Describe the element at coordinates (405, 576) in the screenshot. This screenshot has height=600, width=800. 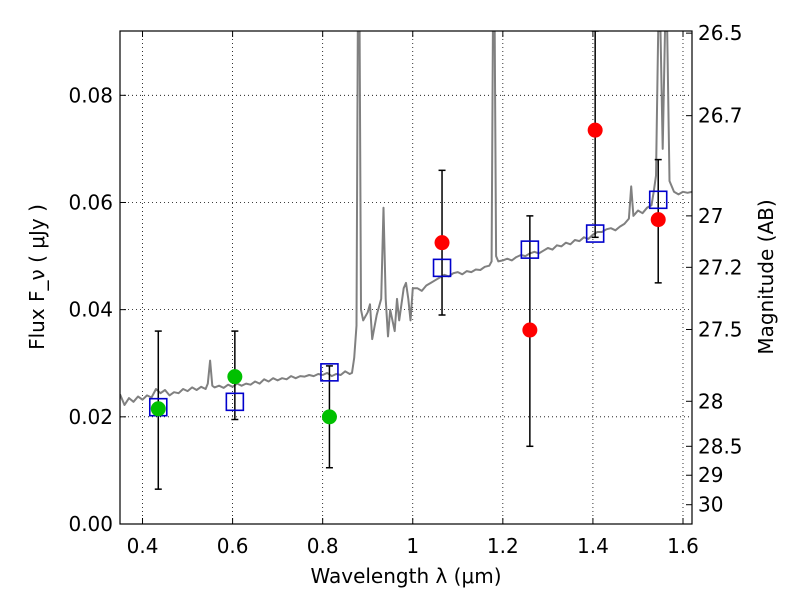
I see `x-axis-label: Wavelength λ (μm)` at that location.